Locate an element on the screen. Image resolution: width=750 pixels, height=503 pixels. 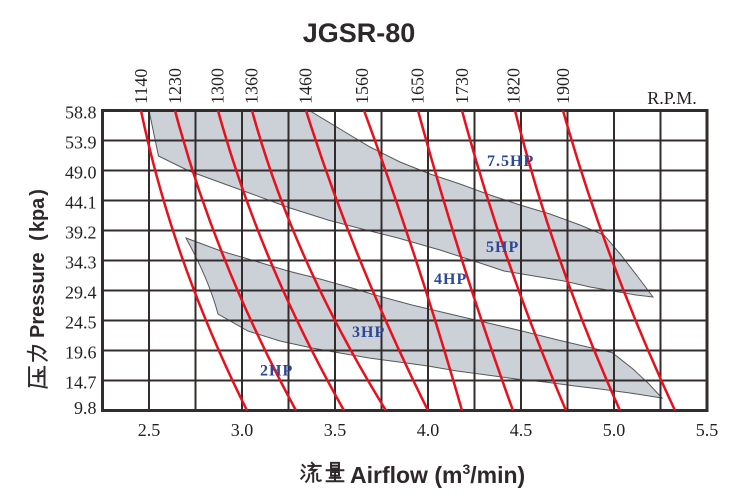
svg-text: 1300 is located at coordinates (217, 86).